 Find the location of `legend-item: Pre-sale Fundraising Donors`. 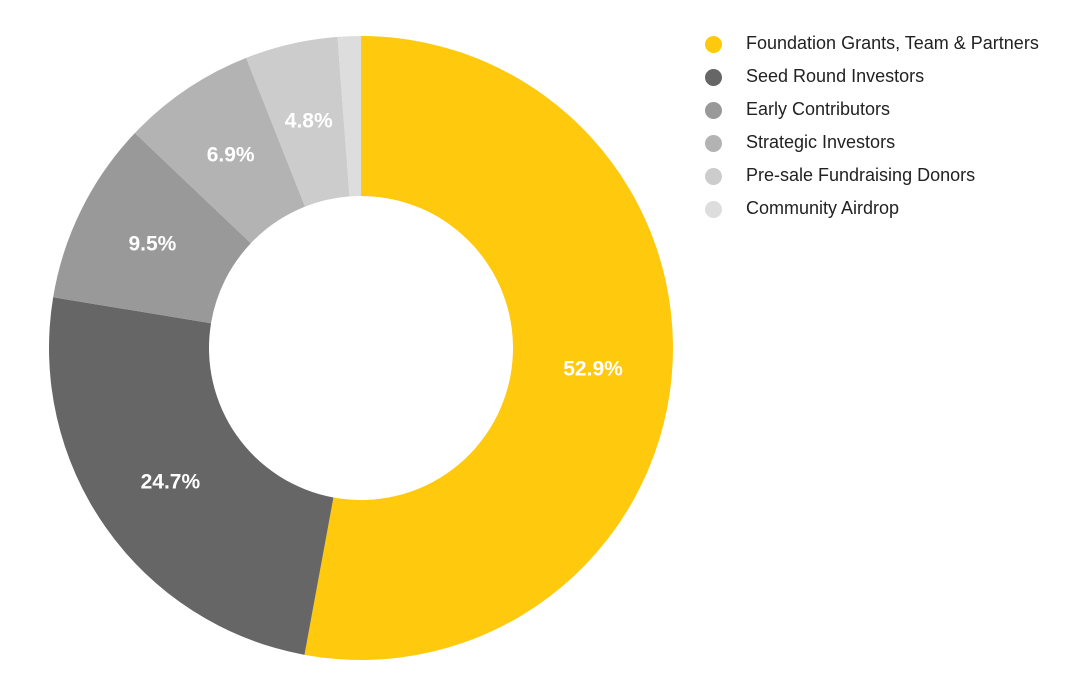

legend-item: Pre-sale Fundraising Donors is located at coordinates (885, 175).